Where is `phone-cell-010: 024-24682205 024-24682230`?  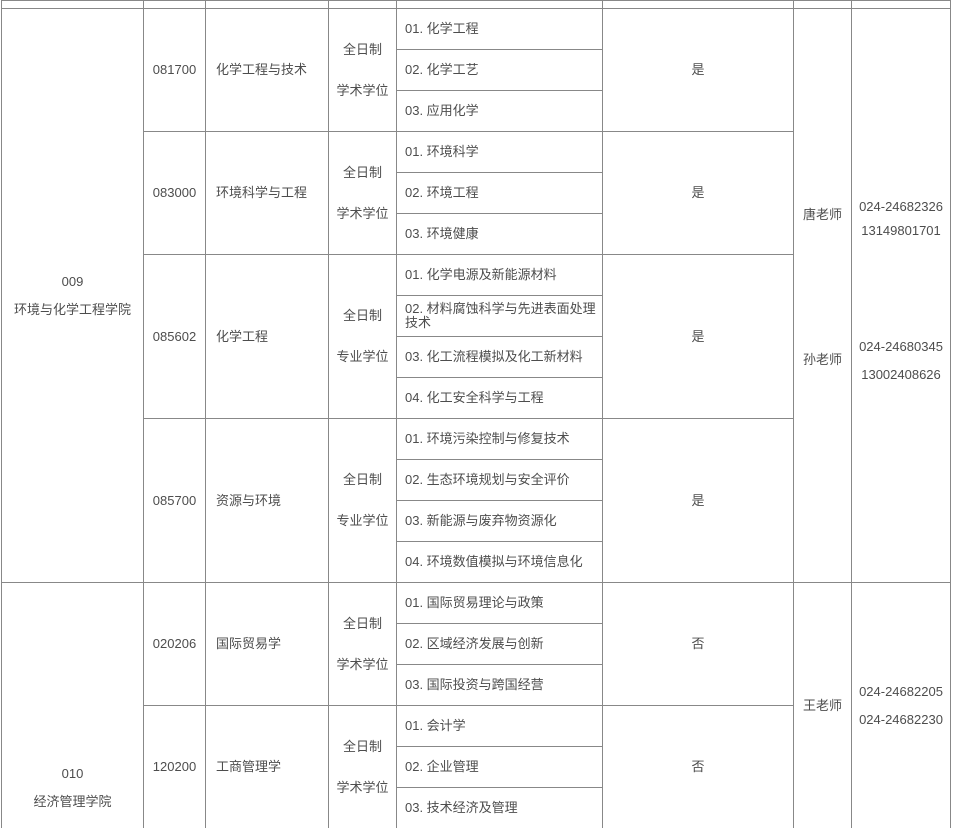 phone-cell-010: 024-24682205 024-24682230 is located at coordinates (901, 705).